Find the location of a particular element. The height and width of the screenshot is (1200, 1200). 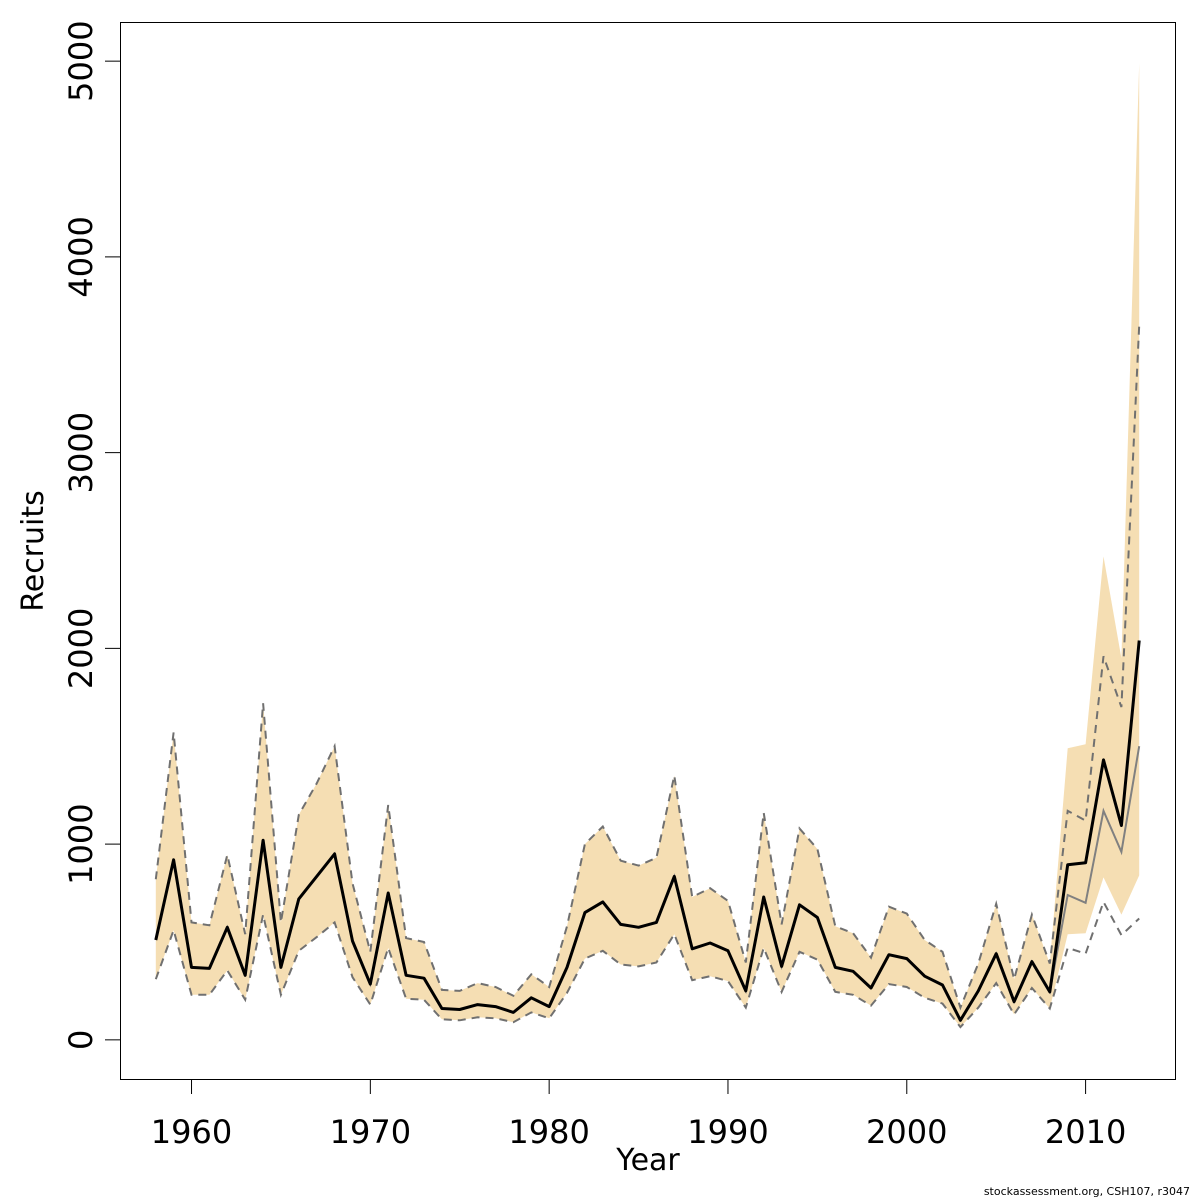

y-tick-label-0: 0 is located at coordinates (81, 1040).